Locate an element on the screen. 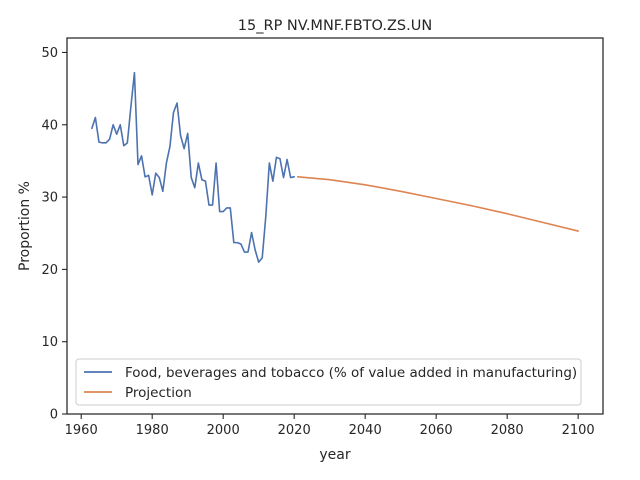 This screenshot has width=640, height=480. y-axis: 0 10 20 30 40 50 is located at coordinates (54, 234).